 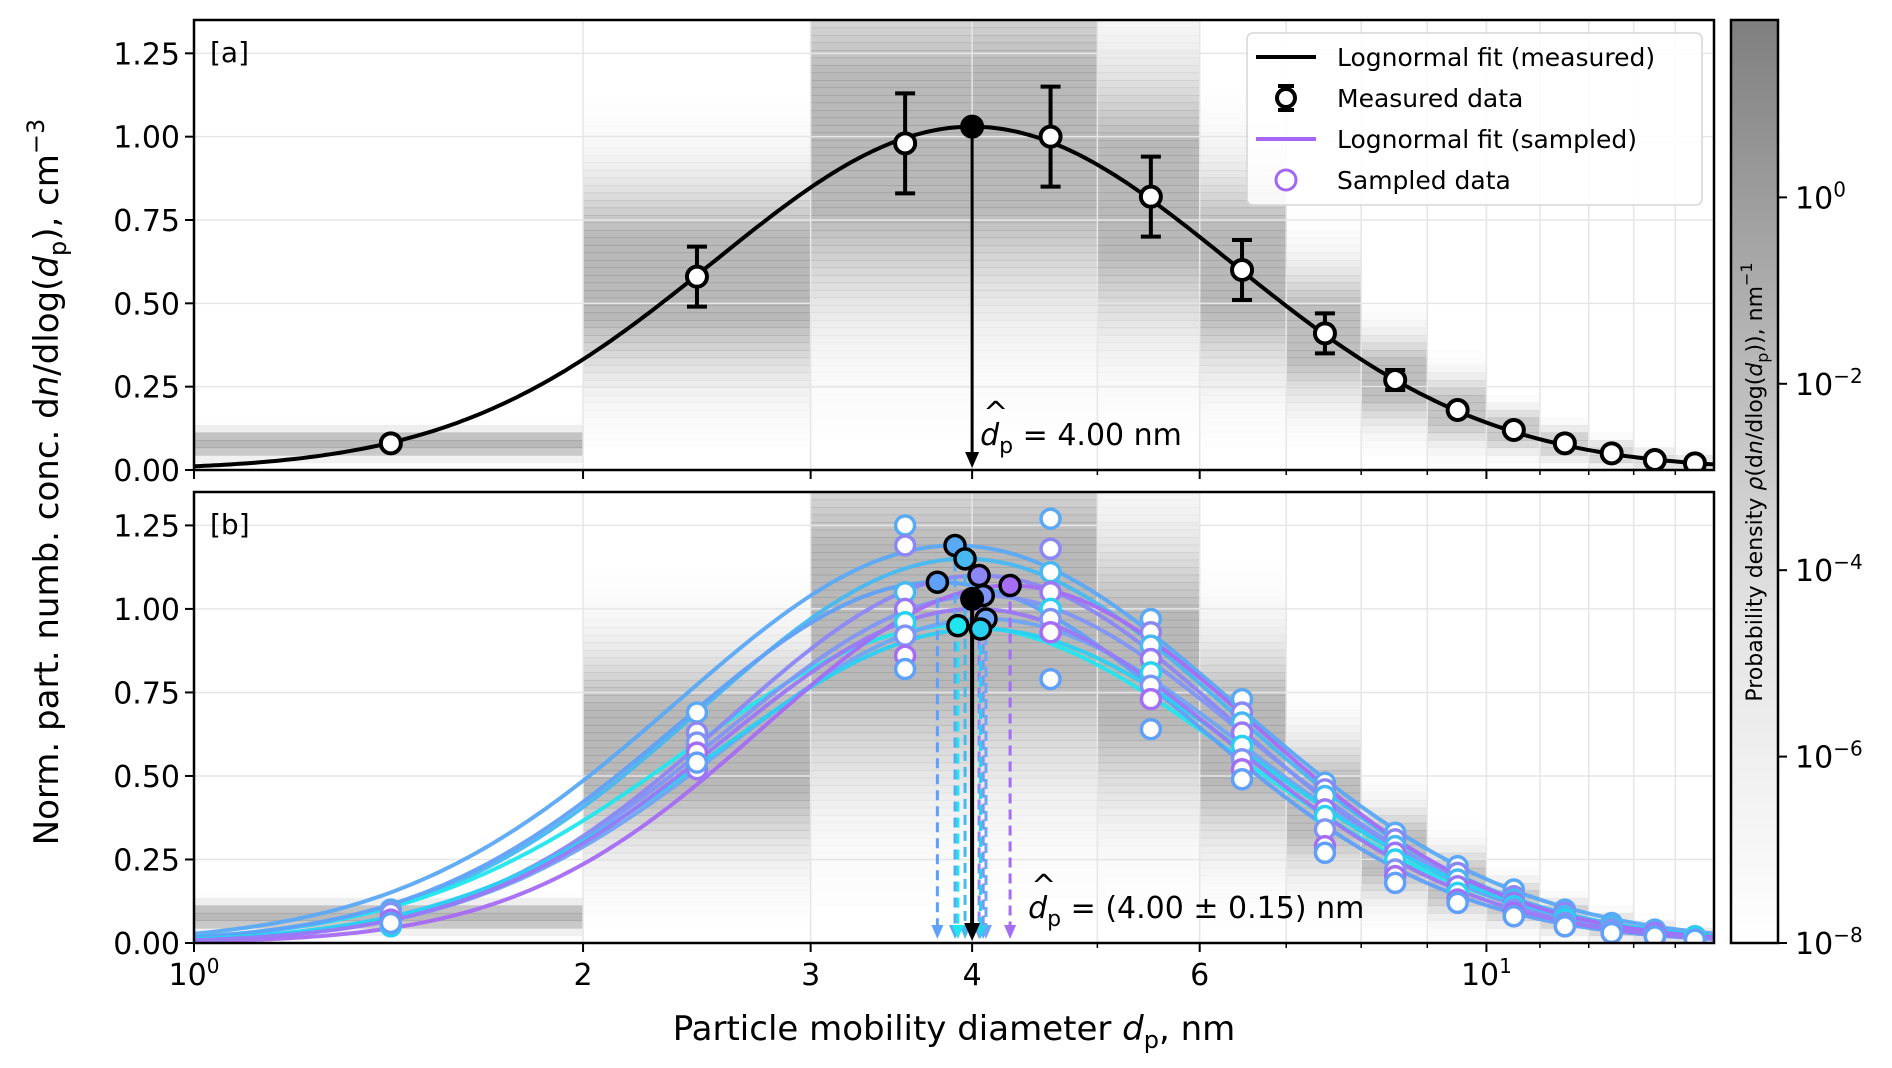 What do you see at coordinates (153, 735) in the screenshot?
I see `y-ticks-b: 0.00 0.25 0.50 0.75 1.00 1.25` at bounding box center [153, 735].